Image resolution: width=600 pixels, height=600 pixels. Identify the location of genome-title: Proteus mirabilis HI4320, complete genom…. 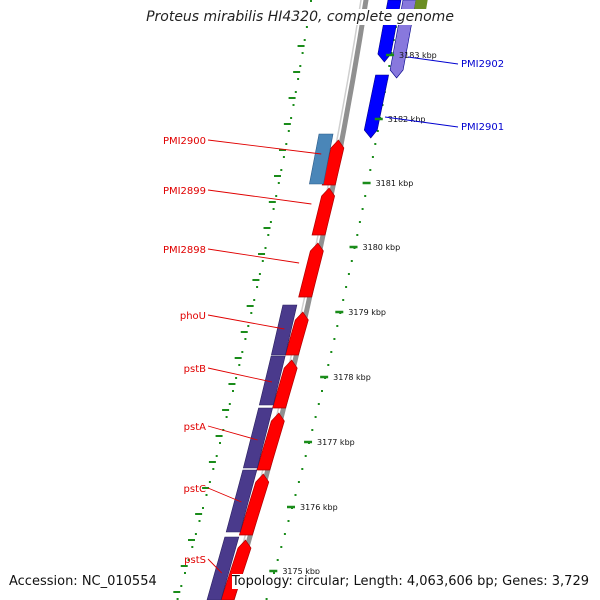
(300, 17).